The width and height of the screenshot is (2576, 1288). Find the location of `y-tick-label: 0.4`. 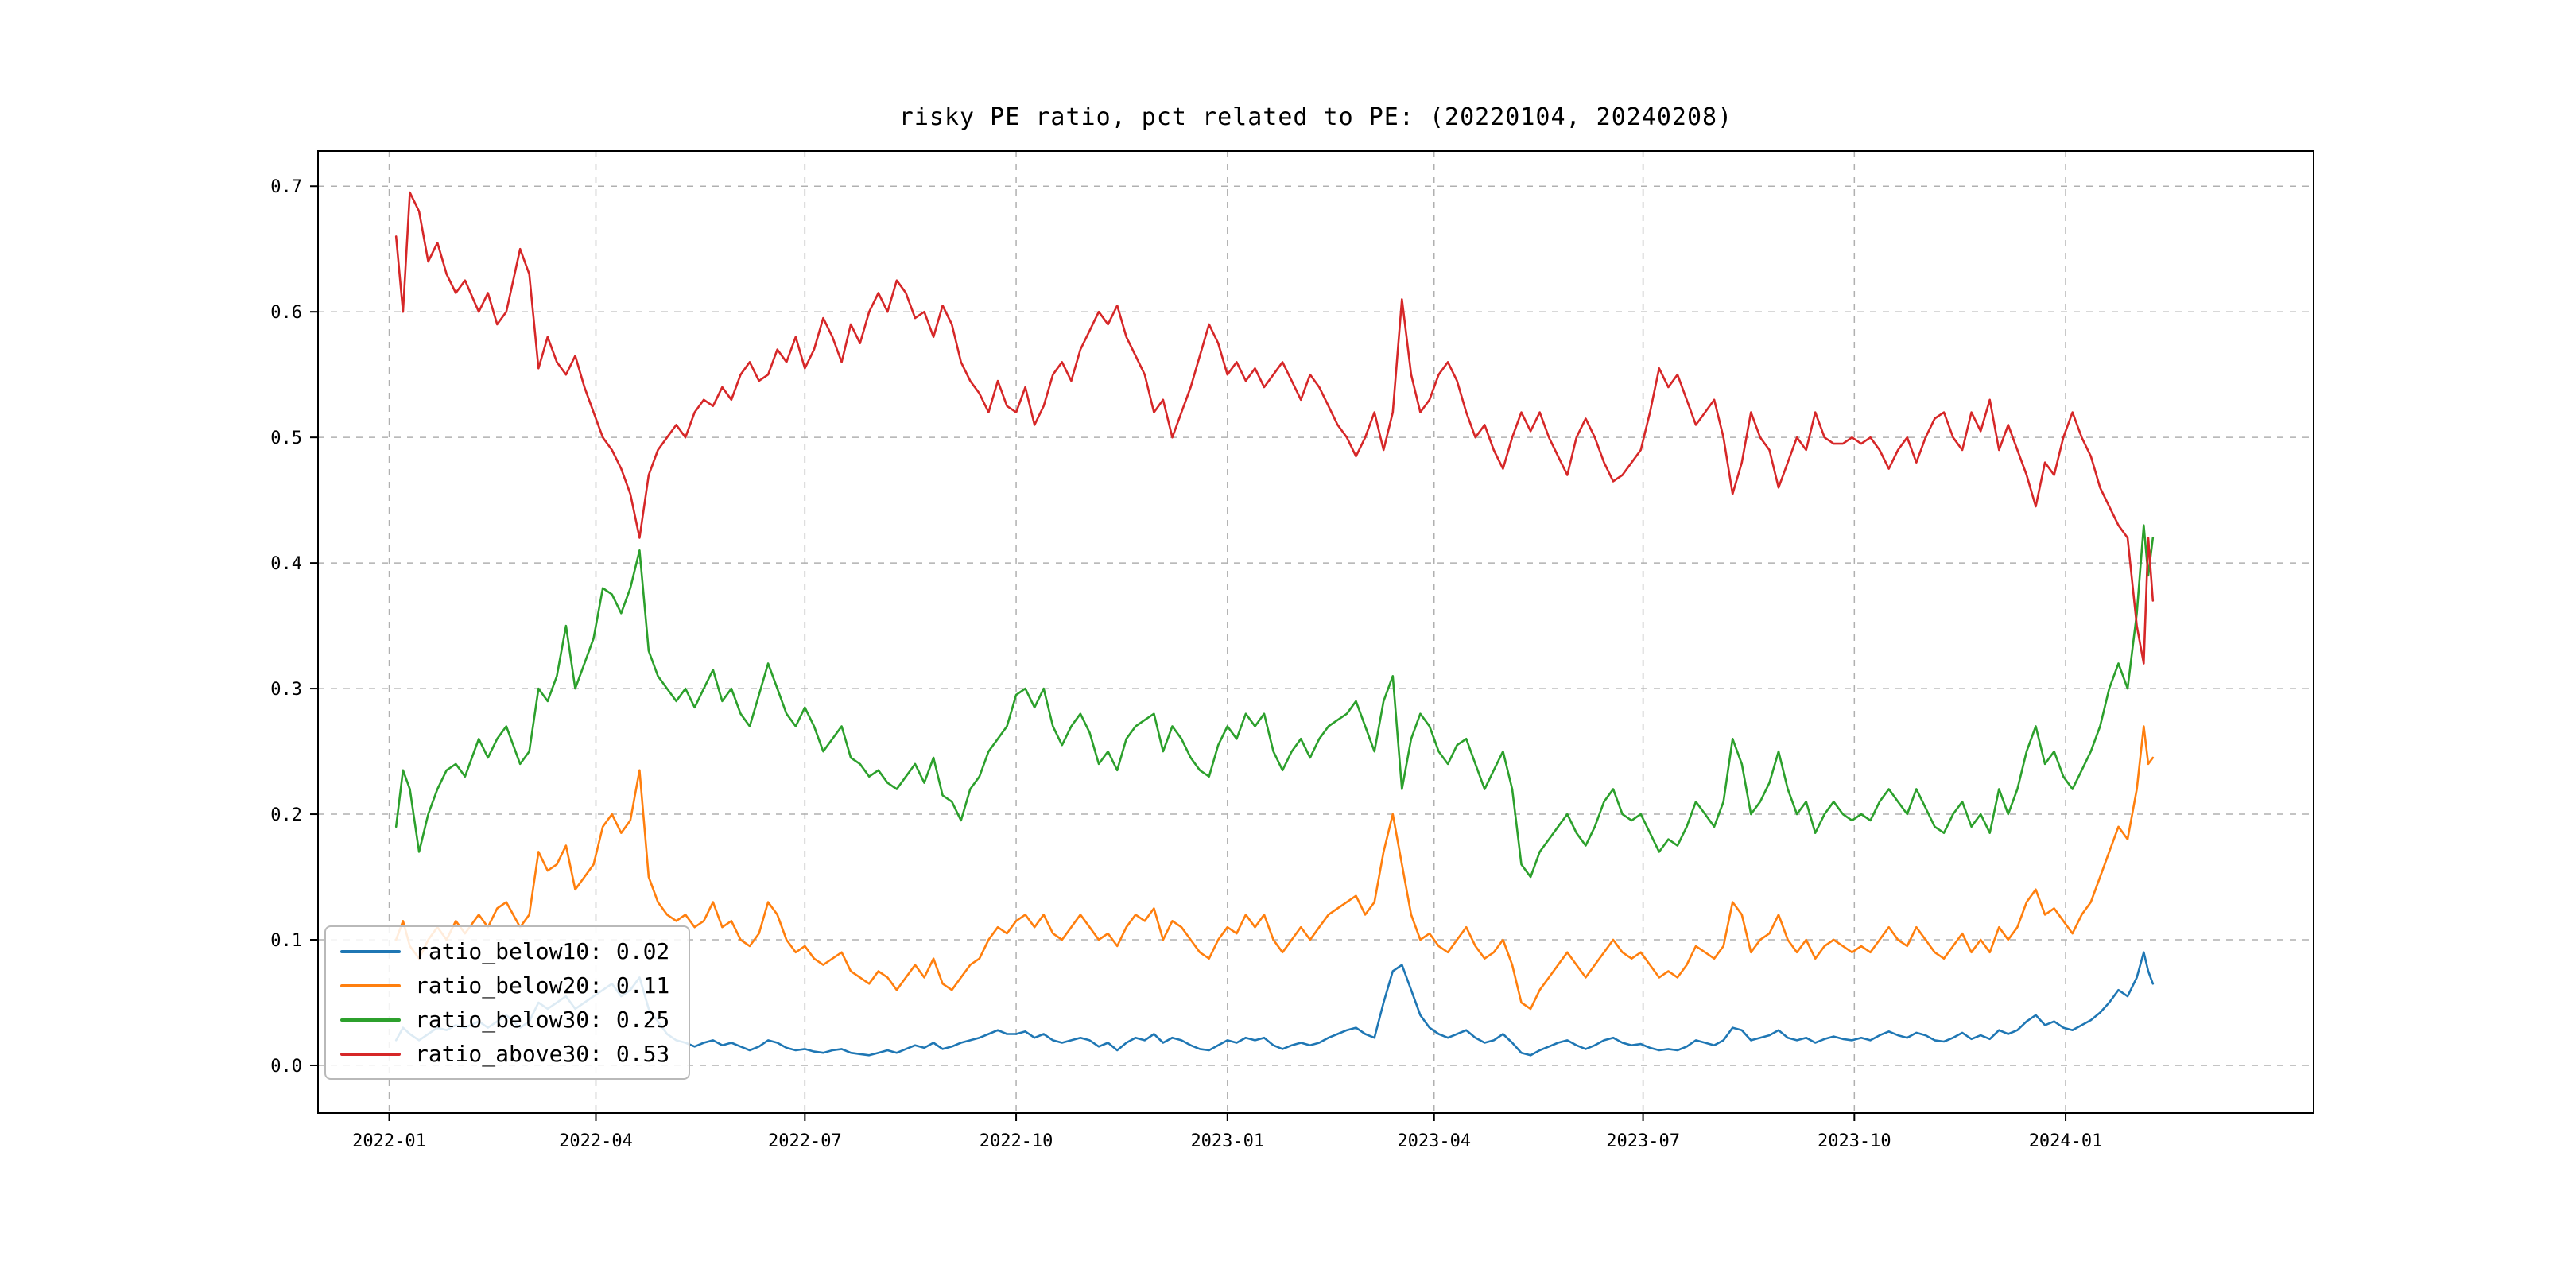

y-tick-label: 0.4 is located at coordinates (286, 564).